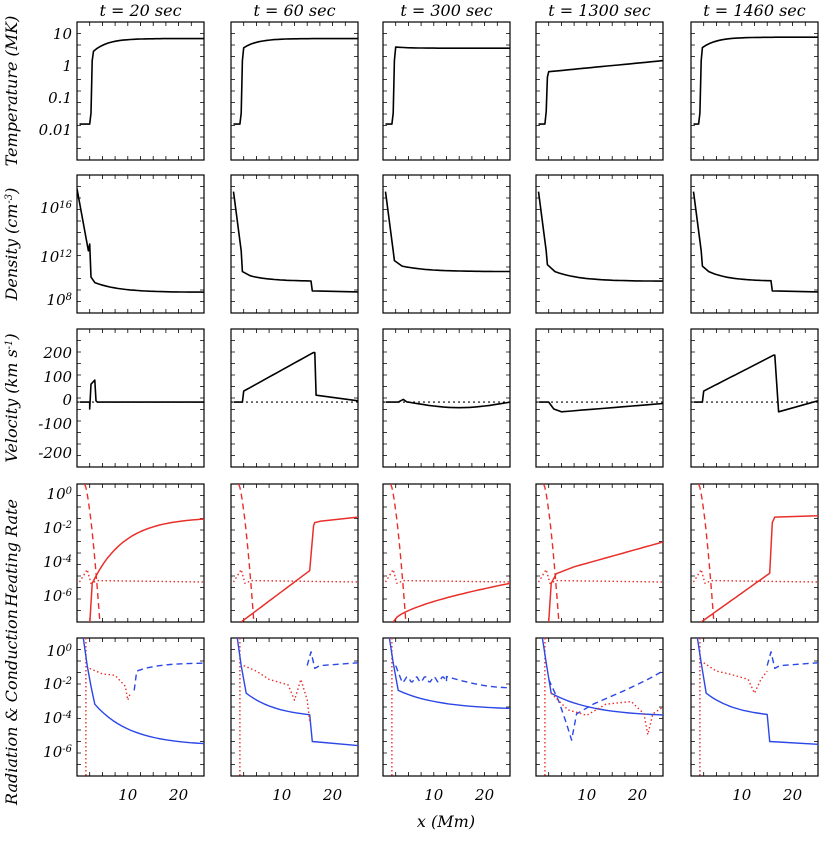 The width and height of the screenshot is (831, 841). I want to click on row-label-4: Heating Rate, so click(11, 553).